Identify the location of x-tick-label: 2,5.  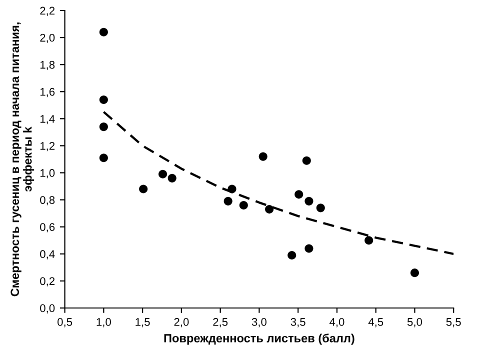
(220, 323).